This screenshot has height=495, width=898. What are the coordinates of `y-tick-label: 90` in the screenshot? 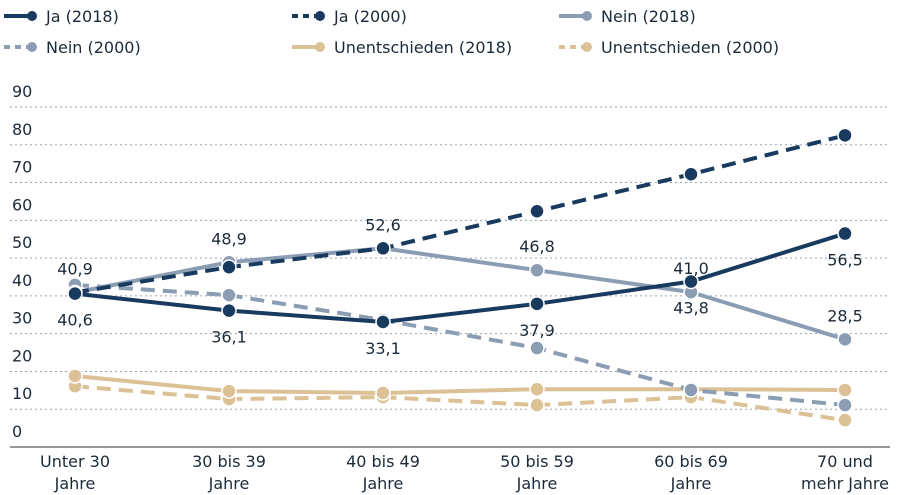 It's located at (22, 91).